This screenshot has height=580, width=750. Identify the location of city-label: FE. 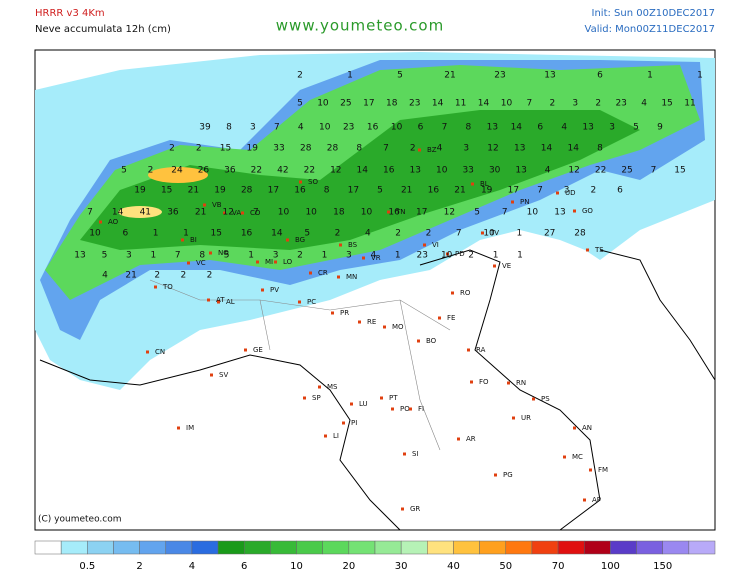
(451, 318).